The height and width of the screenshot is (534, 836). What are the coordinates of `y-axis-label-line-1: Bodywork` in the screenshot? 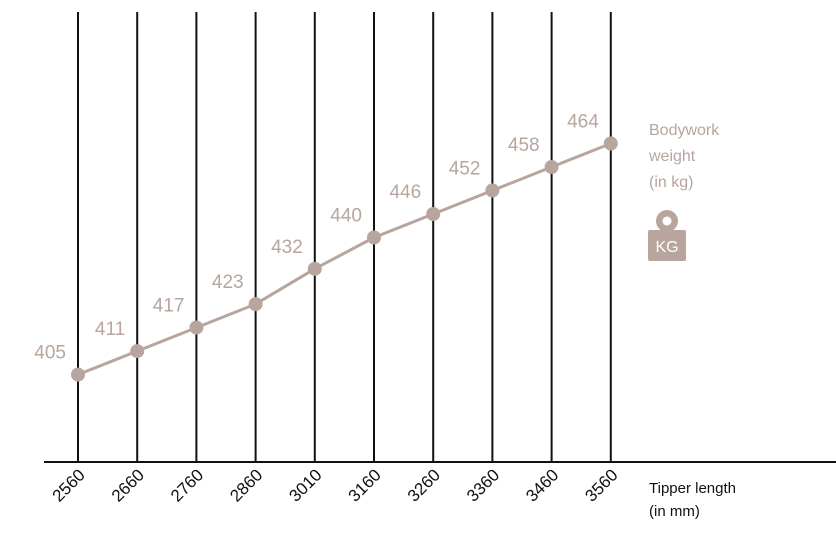 It's located at (684, 130).